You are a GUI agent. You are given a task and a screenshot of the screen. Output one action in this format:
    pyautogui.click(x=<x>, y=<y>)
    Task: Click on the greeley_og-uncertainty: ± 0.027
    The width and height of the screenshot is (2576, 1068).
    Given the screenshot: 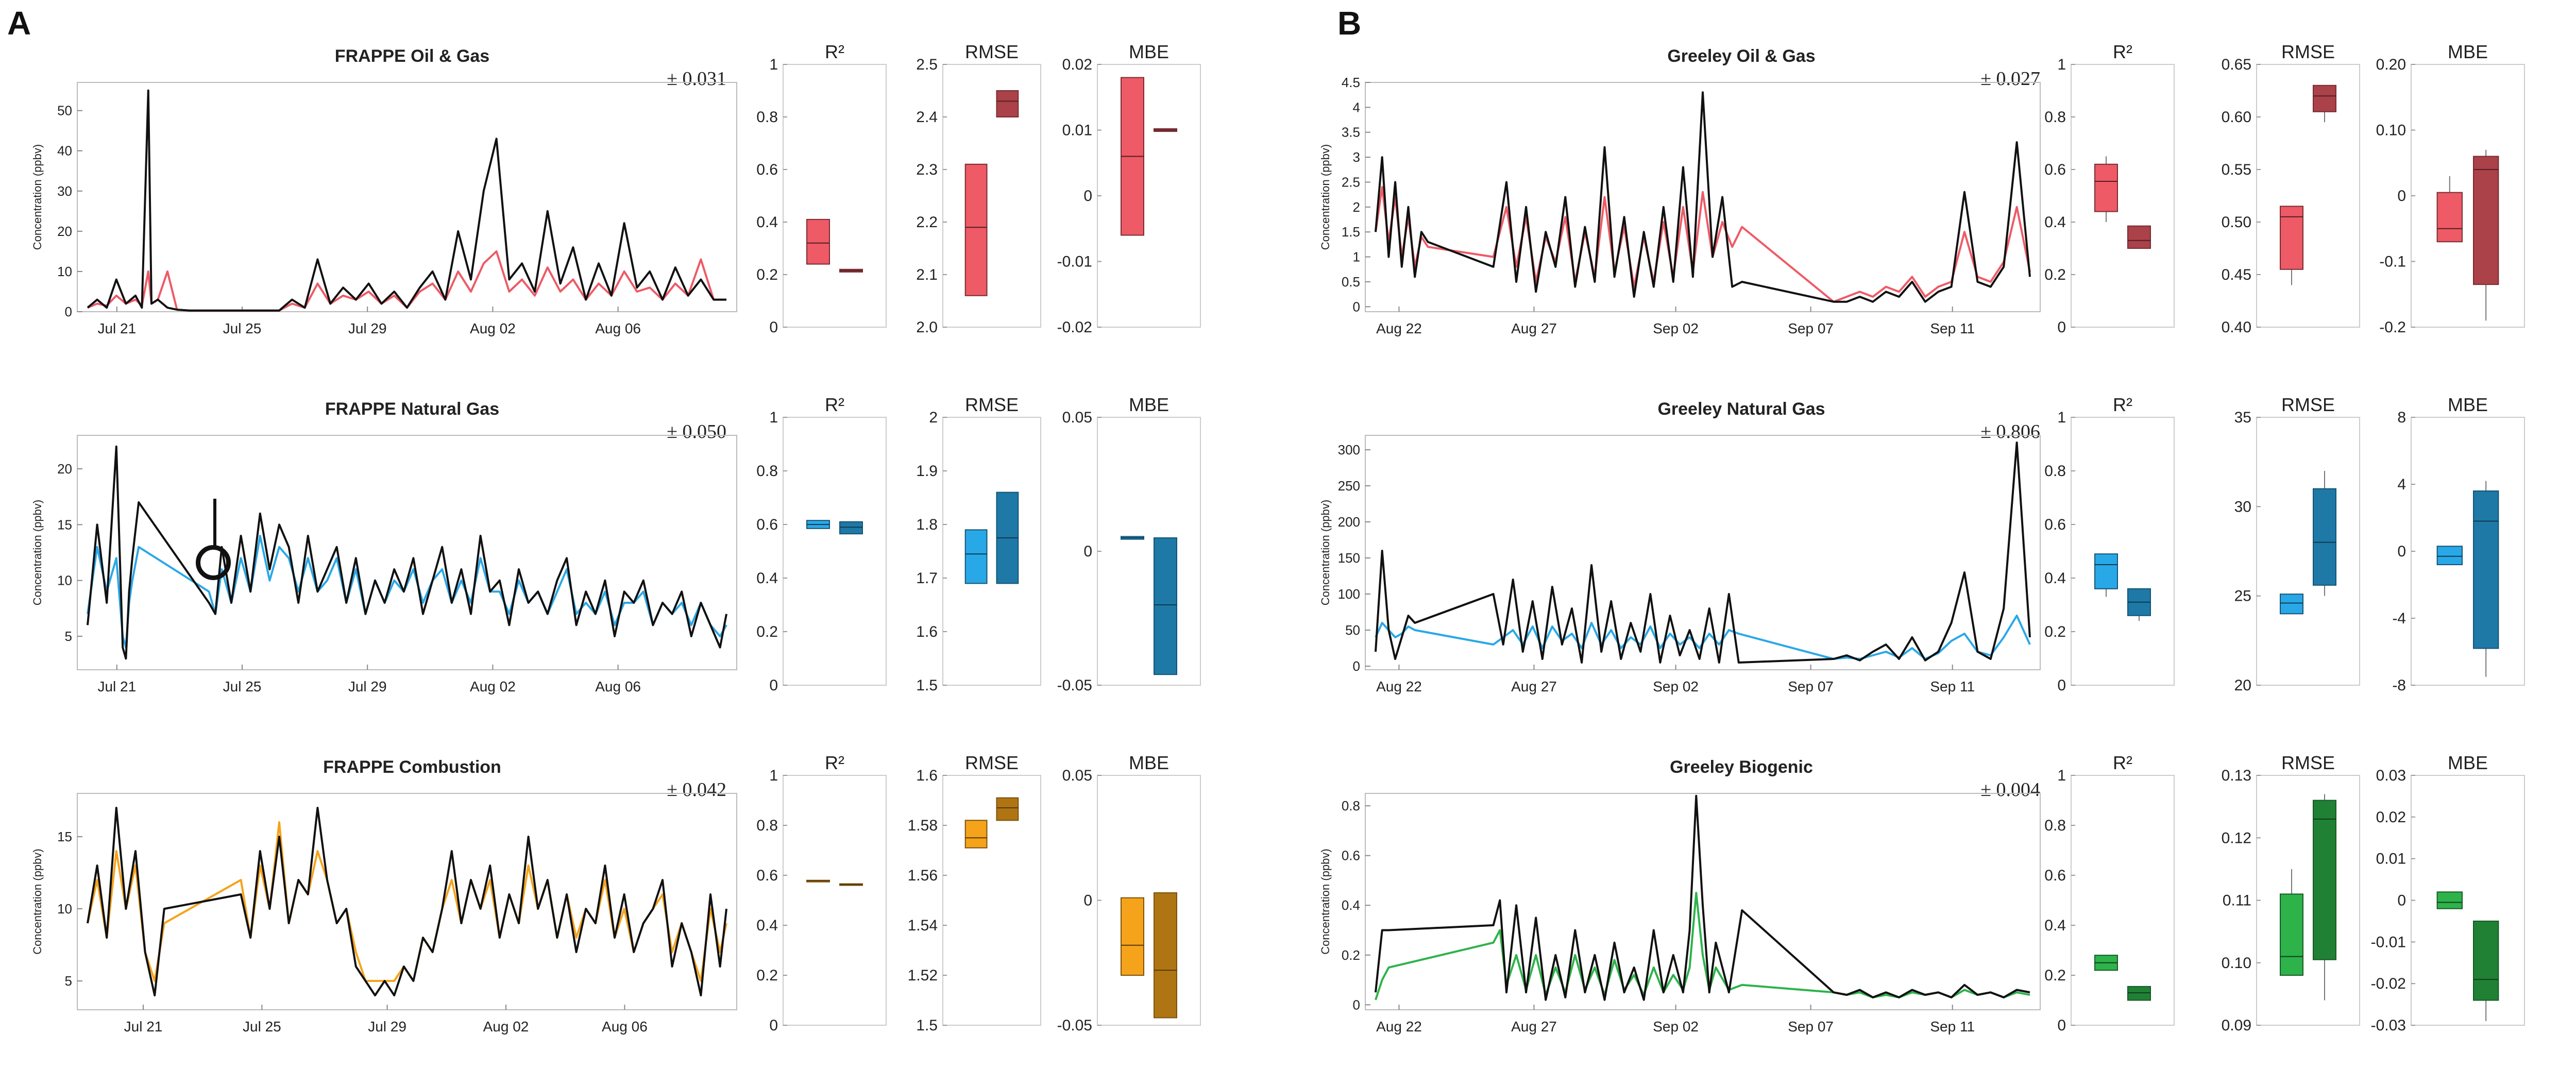 What is the action you would take?
    pyautogui.click(x=2010, y=79)
    